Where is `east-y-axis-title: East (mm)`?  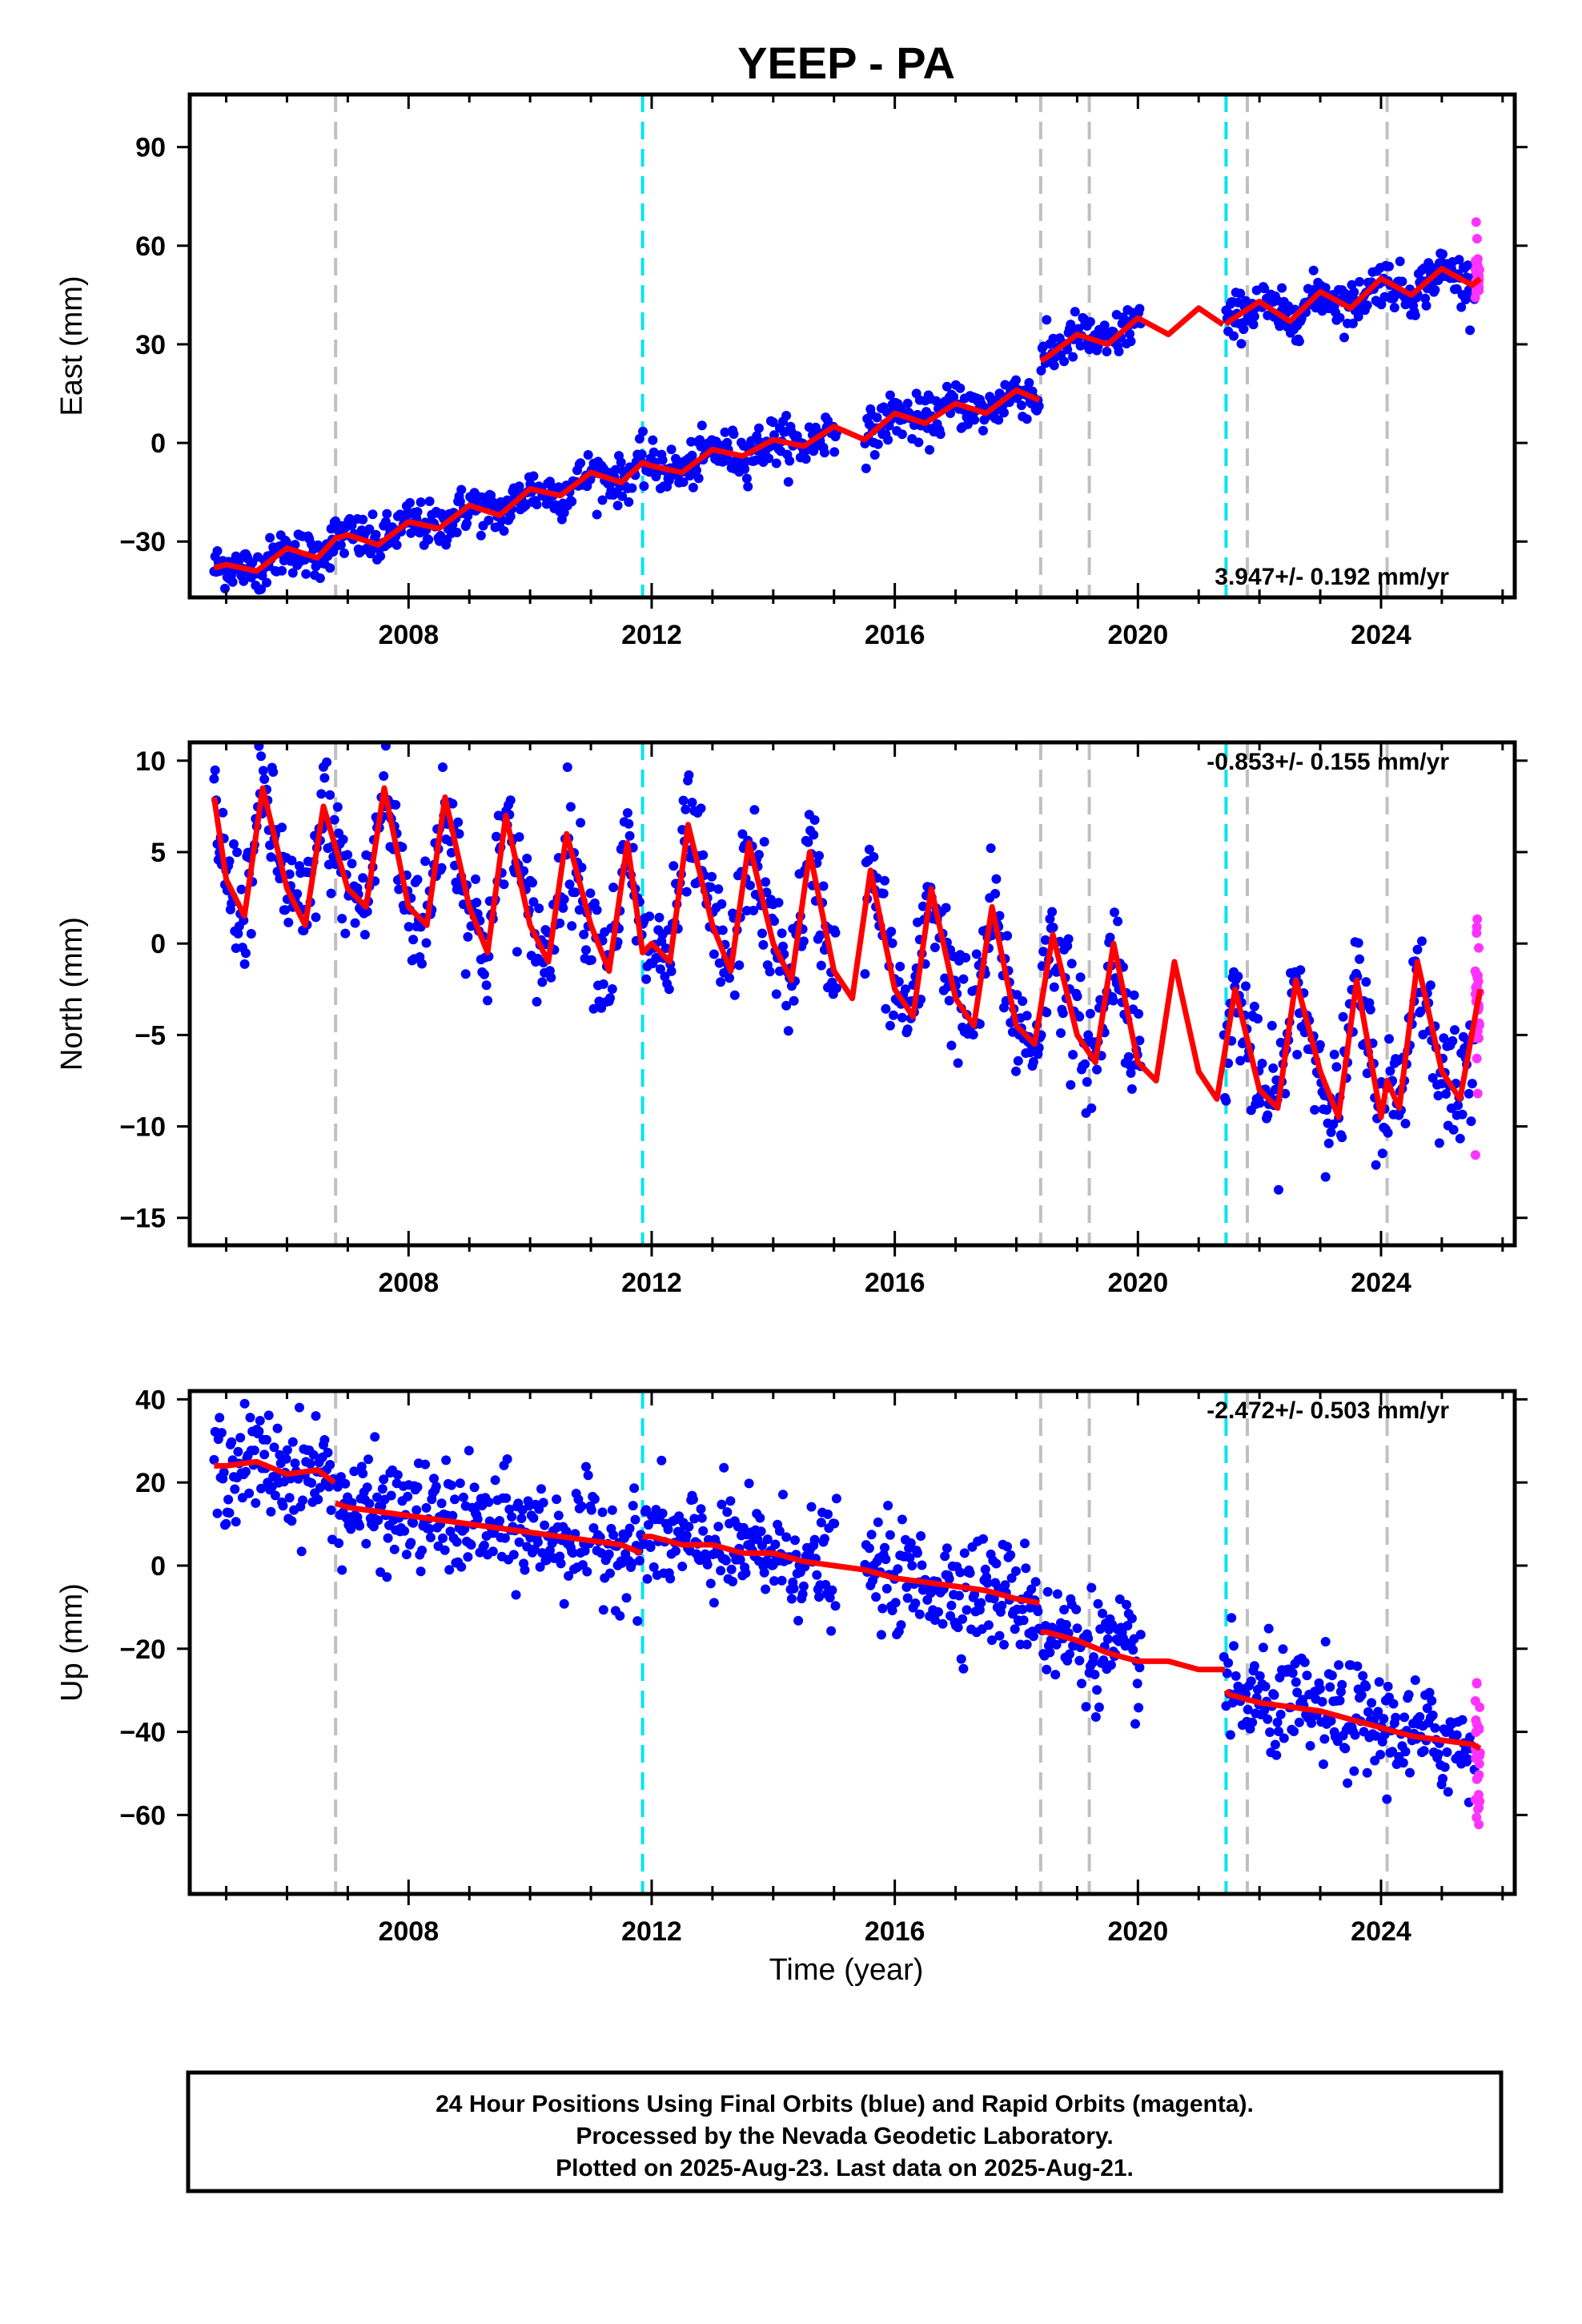 east-y-axis-title: East (mm) is located at coordinates (72, 345).